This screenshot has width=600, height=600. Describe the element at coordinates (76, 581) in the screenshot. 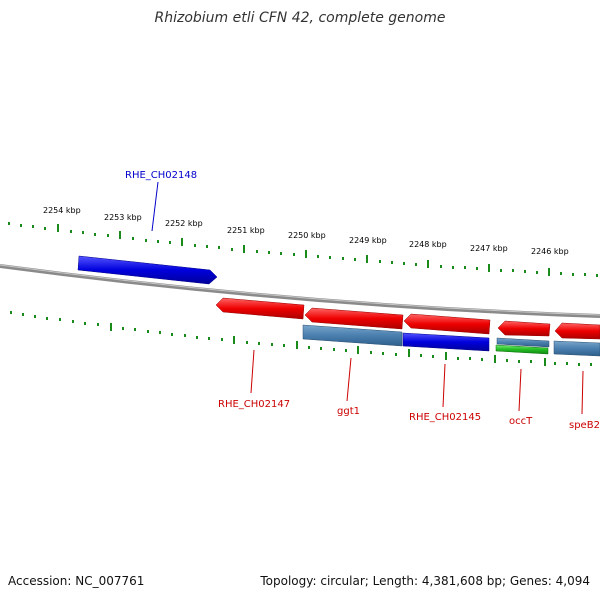

I see `accession-text: Accession: NC_007761` at that location.